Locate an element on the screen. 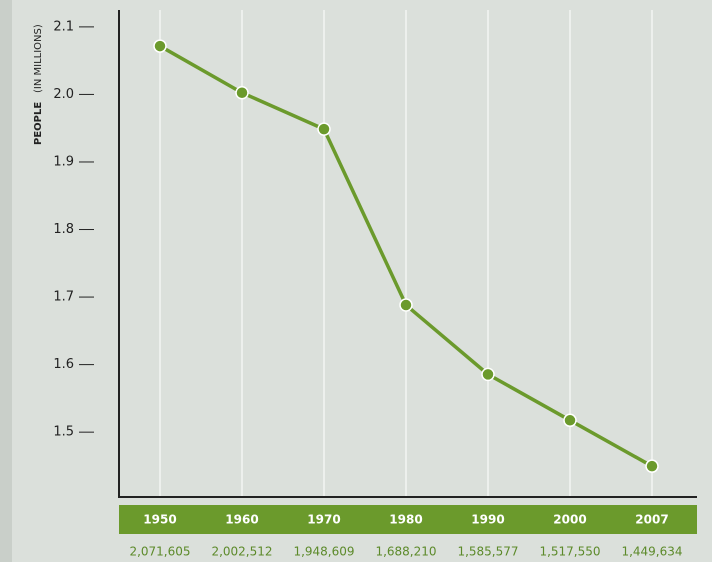 This screenshot has height=562, width=712. value-label: 2,071,605 is located at coordinates (159, 552).